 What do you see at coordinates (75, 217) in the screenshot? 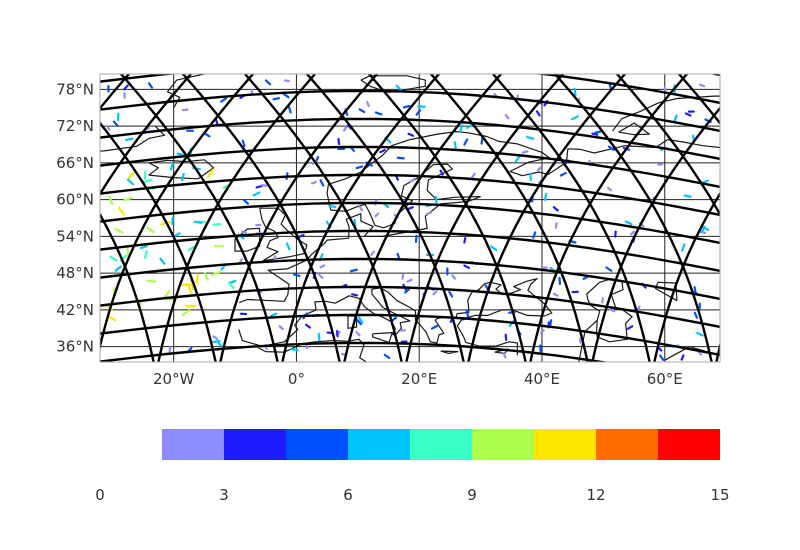
I see `latitude-tick-labels: 78°N 72°N 66°N 60°N 54°N 48°N 42°N 36°N` at bounding box center [75, 217].